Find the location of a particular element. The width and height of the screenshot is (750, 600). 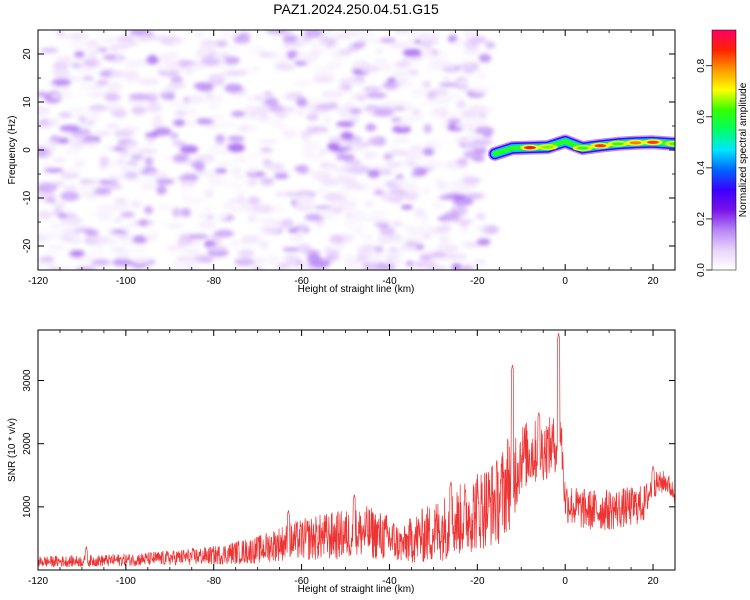

signal-track is located at coordinates (581, 147).